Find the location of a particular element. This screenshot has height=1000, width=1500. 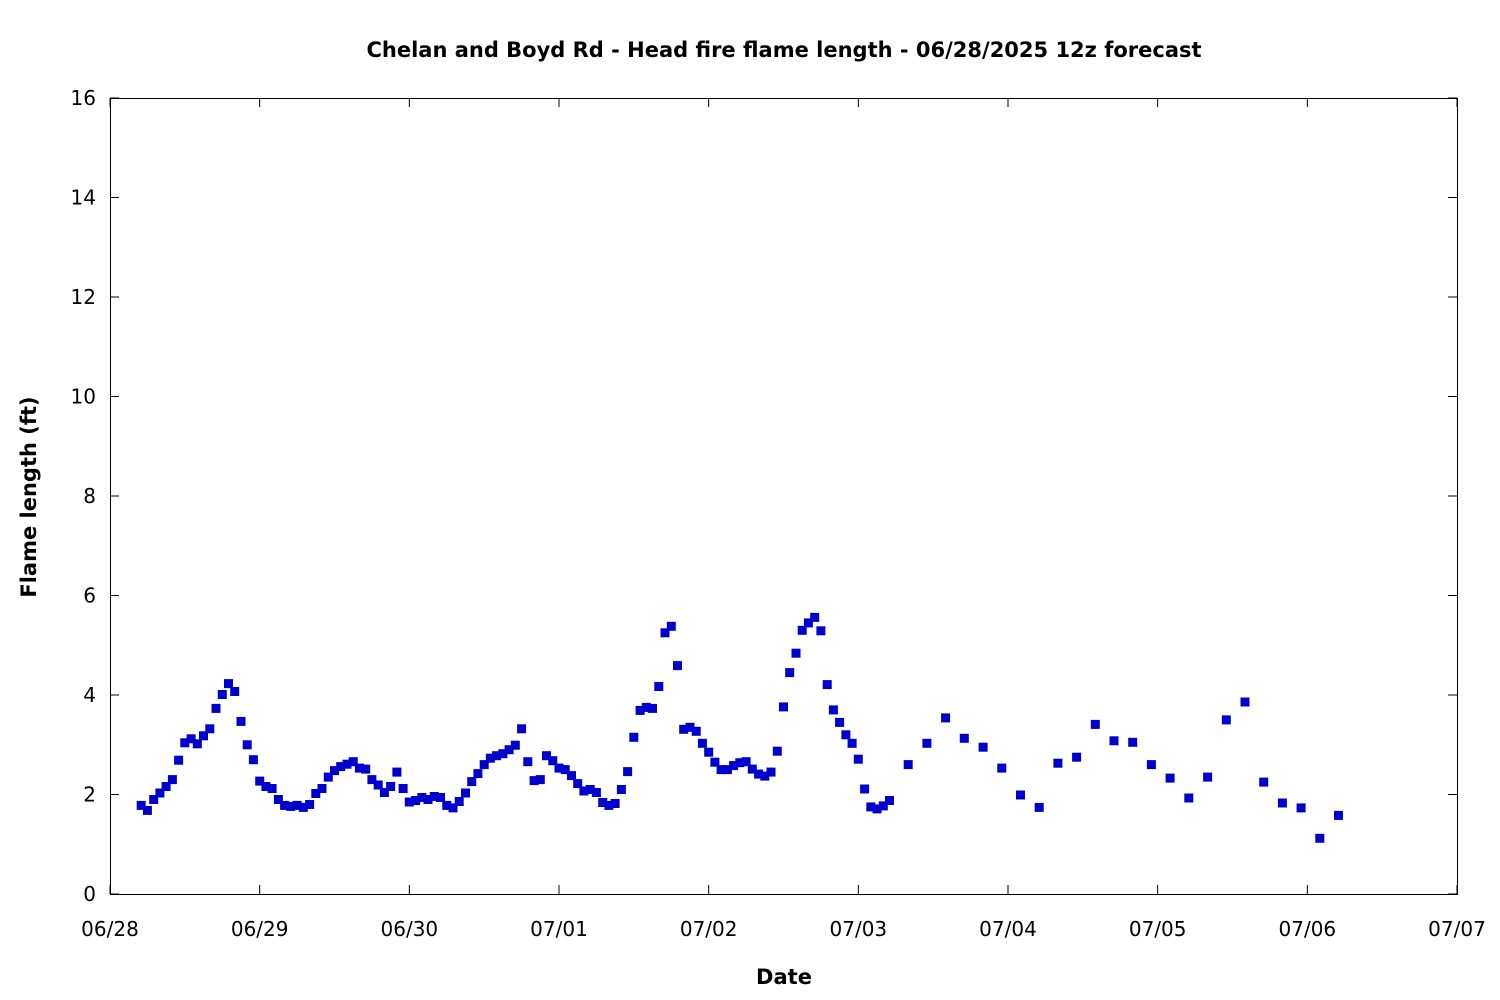

y-tick-label: 2 is located at coordinates (89, 795).